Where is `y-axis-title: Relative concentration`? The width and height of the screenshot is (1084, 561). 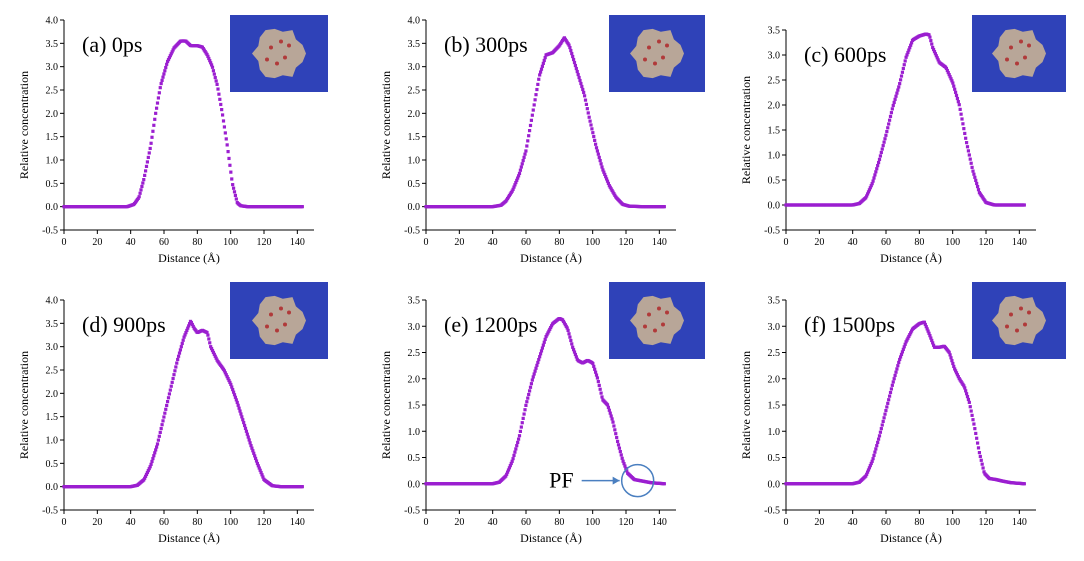 y-axis-title: Relative concentration is located at coordinates (746, 405).